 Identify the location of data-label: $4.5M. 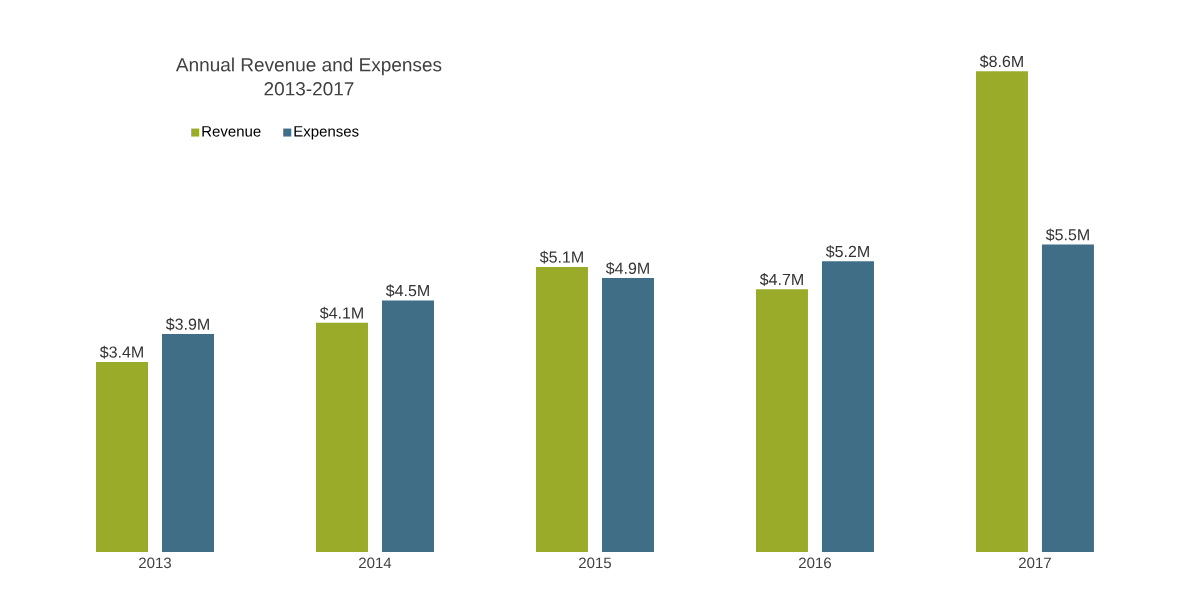
(407, 291).